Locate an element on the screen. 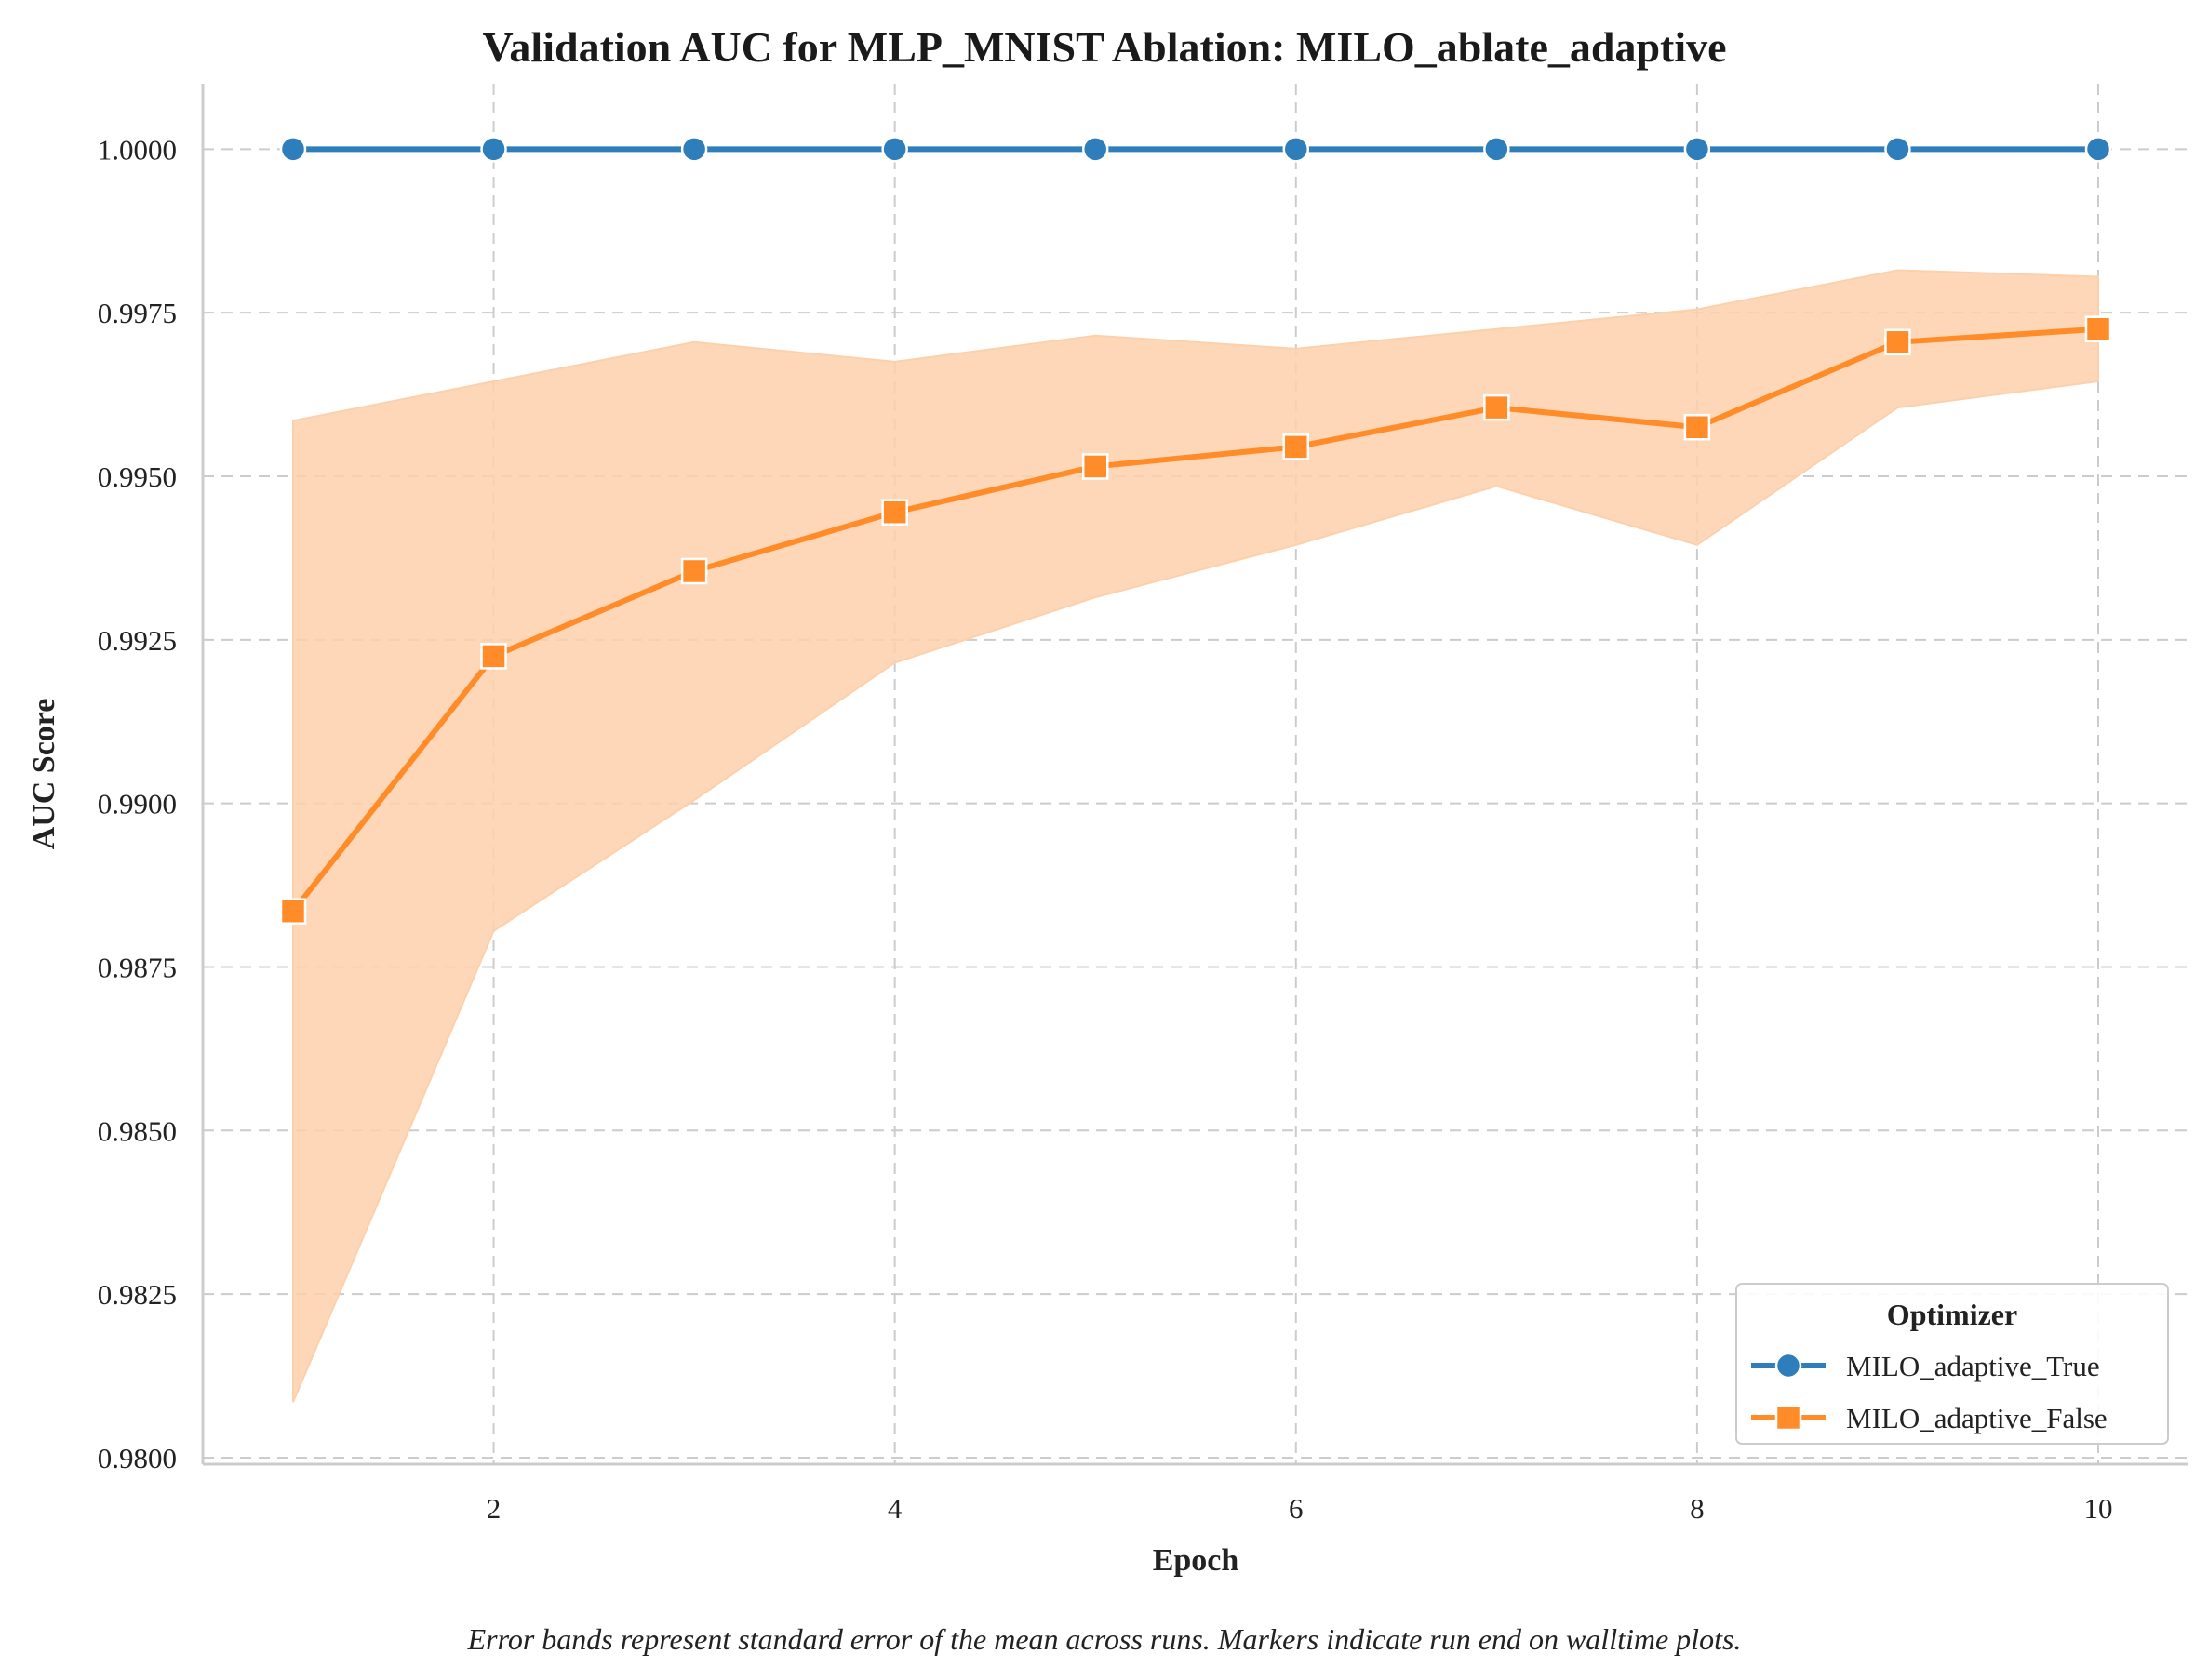 This screenshot has height=1680, width=2208. legend-label: MILO_adaptive_True is located at coordinates (1973, 1366).